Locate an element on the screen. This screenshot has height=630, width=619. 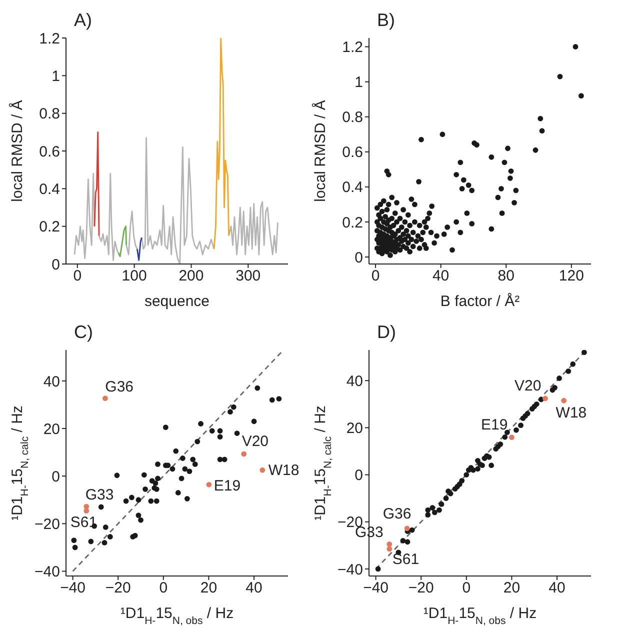
chart-title: A) is located at coordinates (83, 20).